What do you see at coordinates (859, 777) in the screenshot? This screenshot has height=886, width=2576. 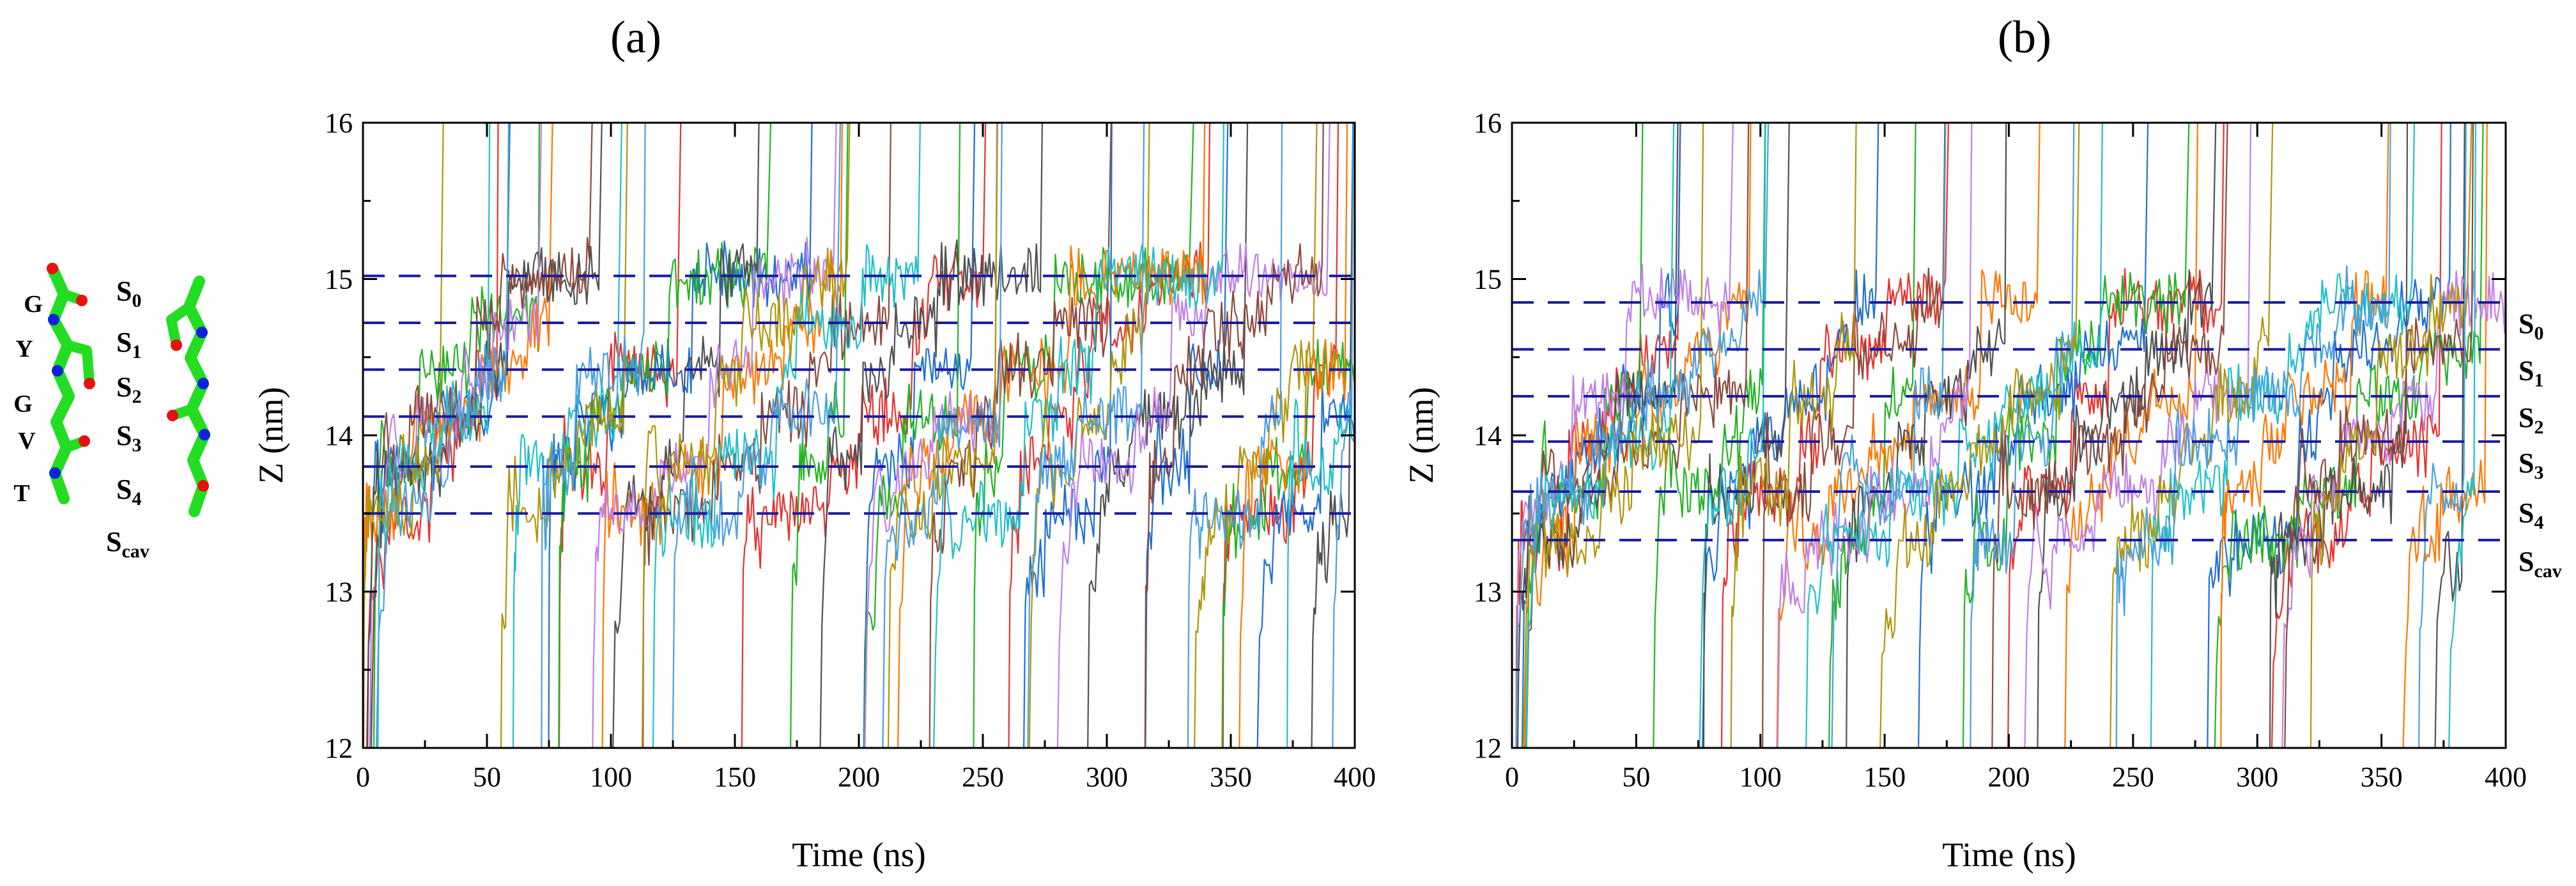 I see `x-tick-label-a-4: 200` at bounding box center [859, 777].